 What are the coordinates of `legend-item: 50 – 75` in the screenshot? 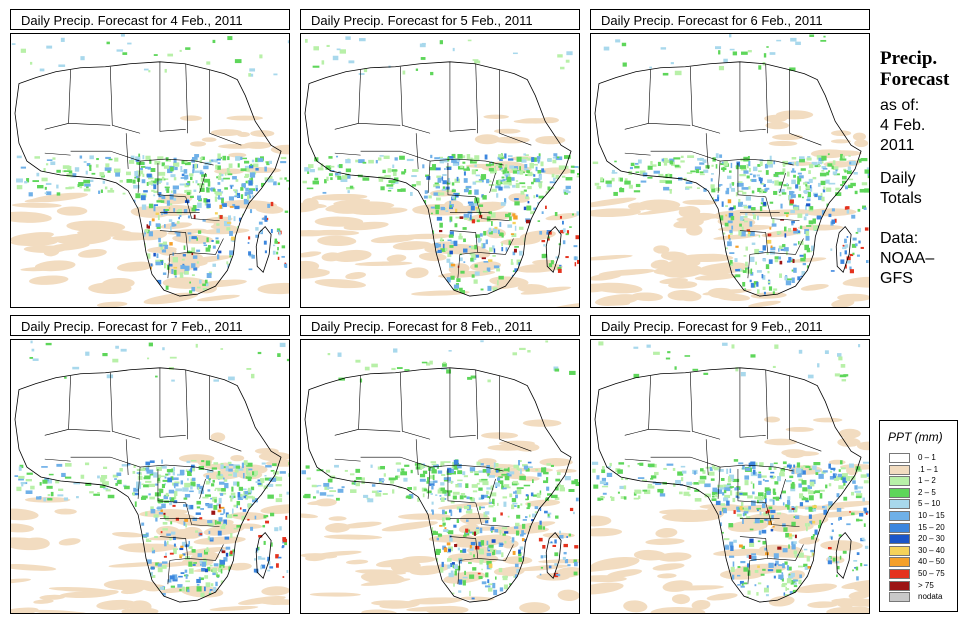 It's located at (922, 574).